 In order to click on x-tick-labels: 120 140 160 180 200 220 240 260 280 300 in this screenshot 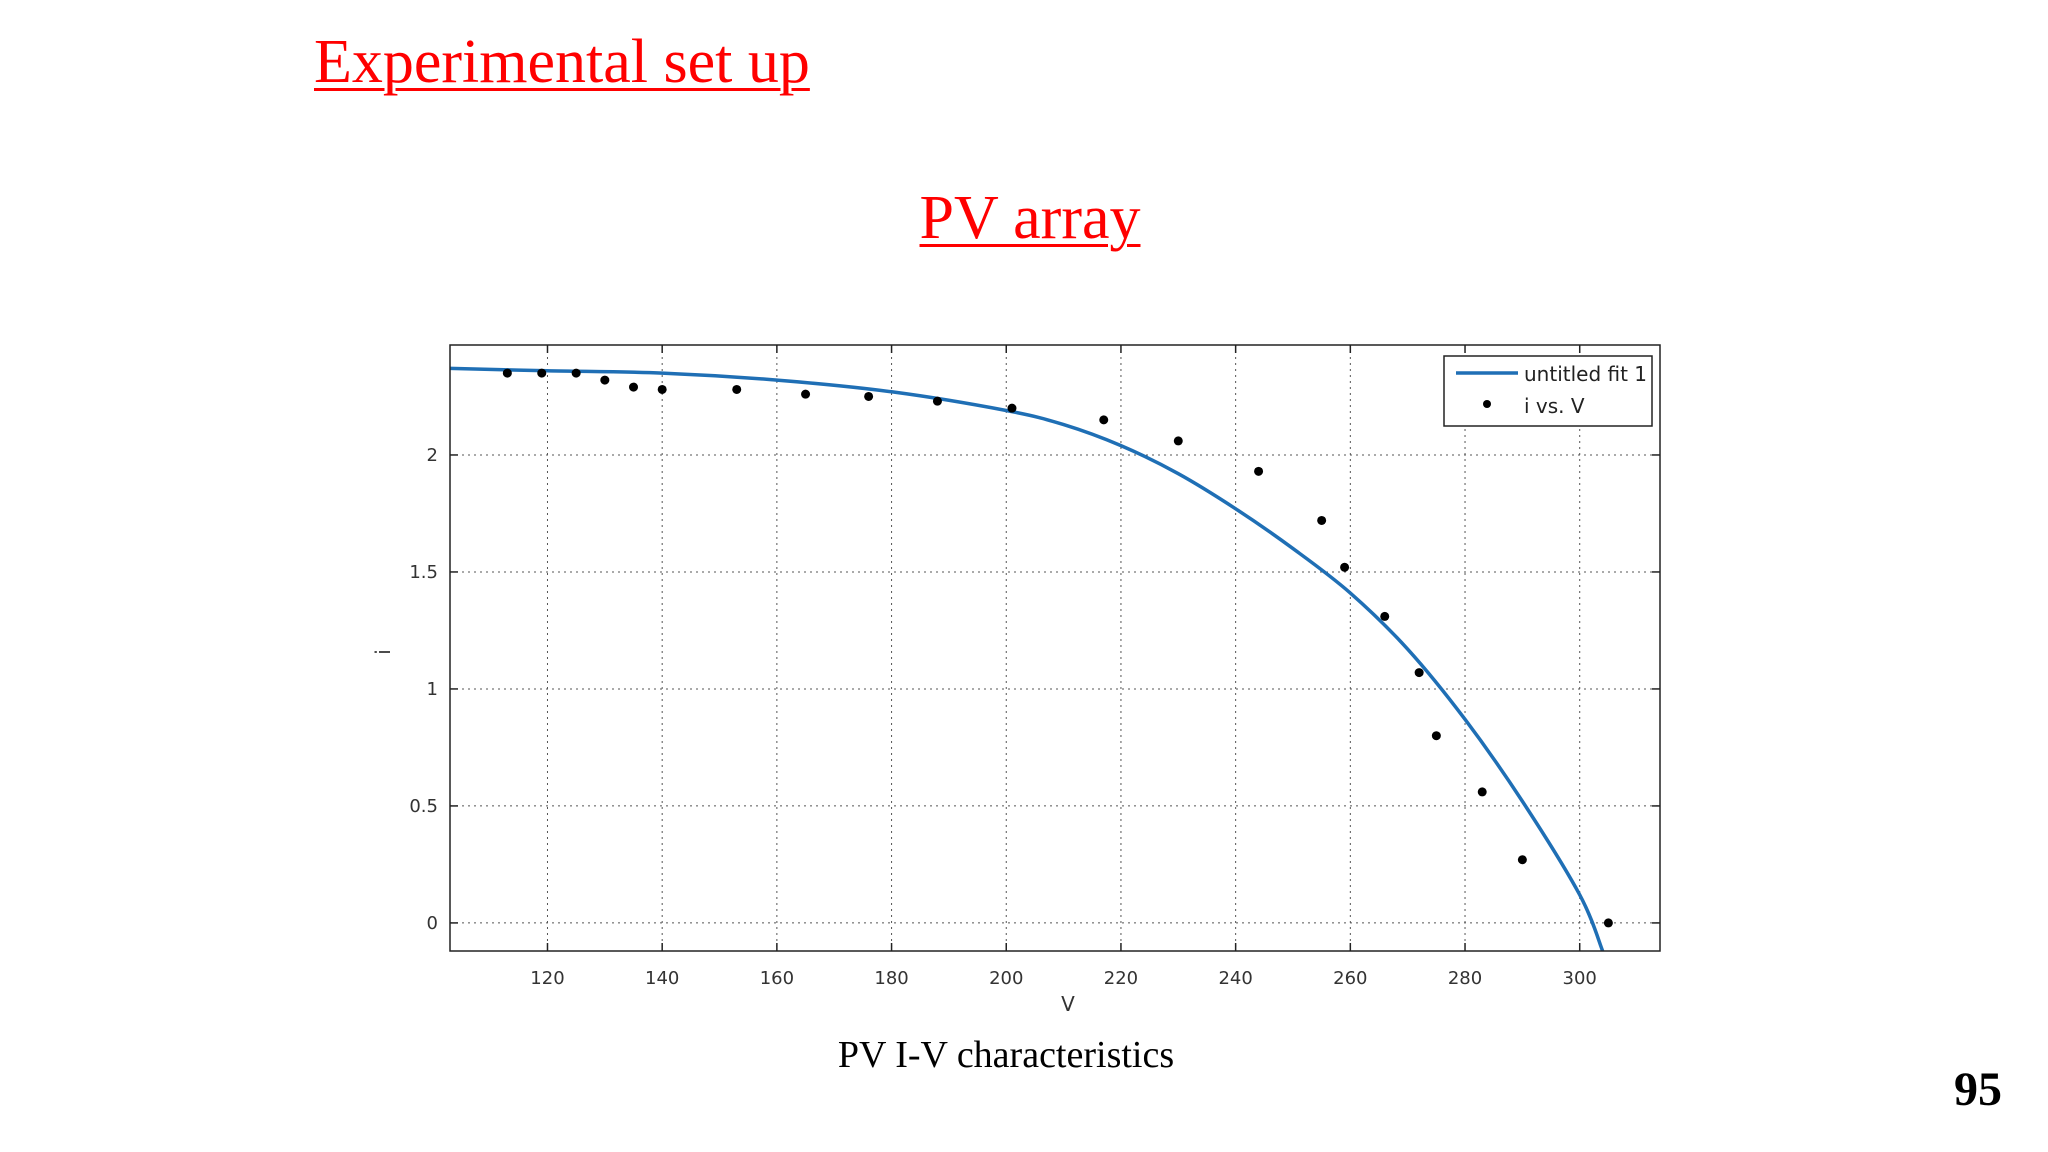, I will do `click(1063, 978)`.